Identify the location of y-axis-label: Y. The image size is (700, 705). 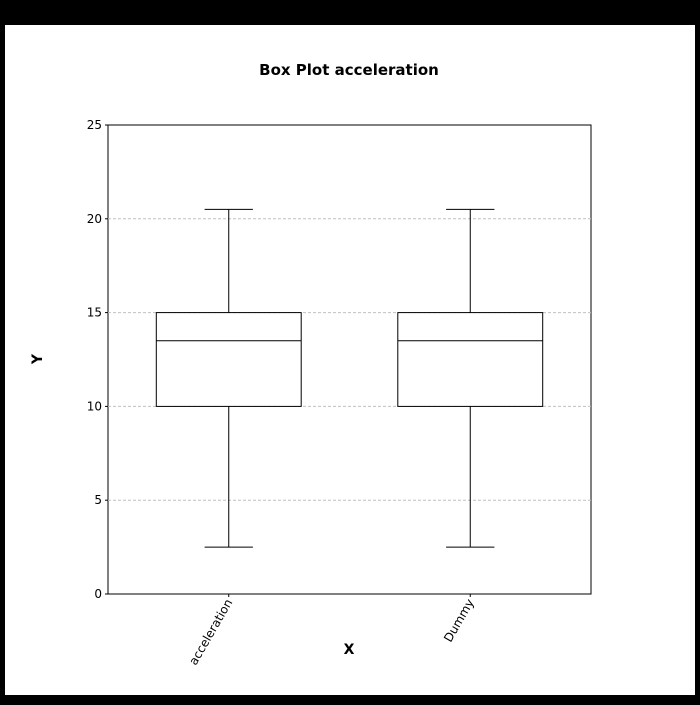
(38, 359).